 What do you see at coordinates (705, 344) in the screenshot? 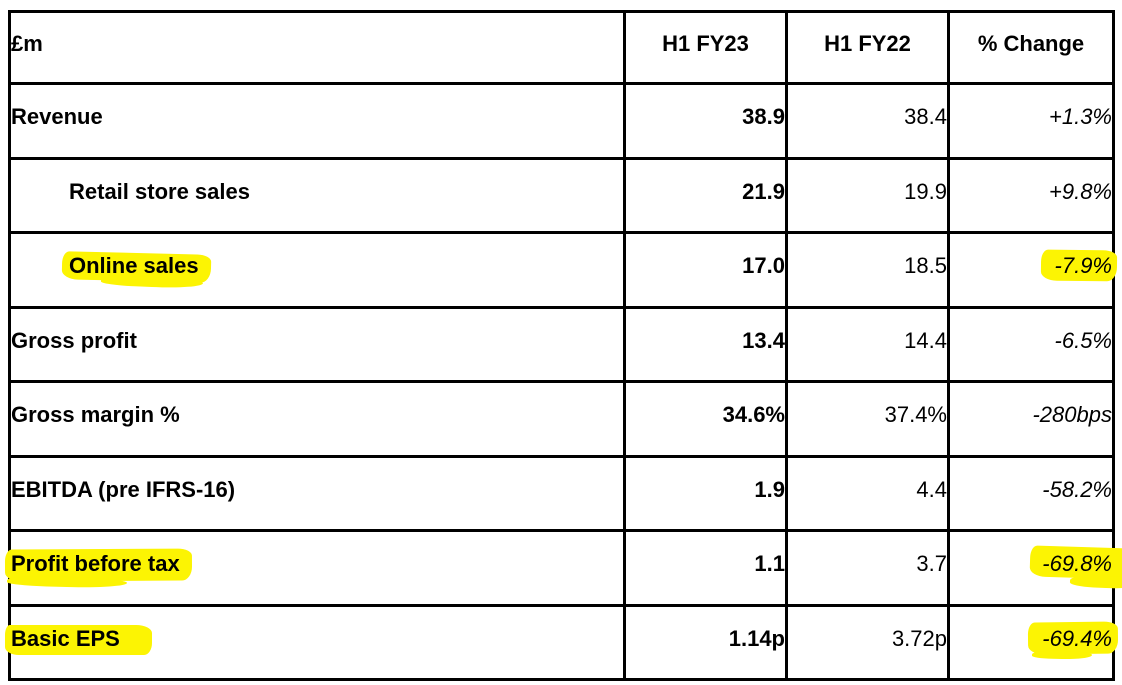
I see `h1-fy23-cell: 13.4` at bounding box center [705, 344].